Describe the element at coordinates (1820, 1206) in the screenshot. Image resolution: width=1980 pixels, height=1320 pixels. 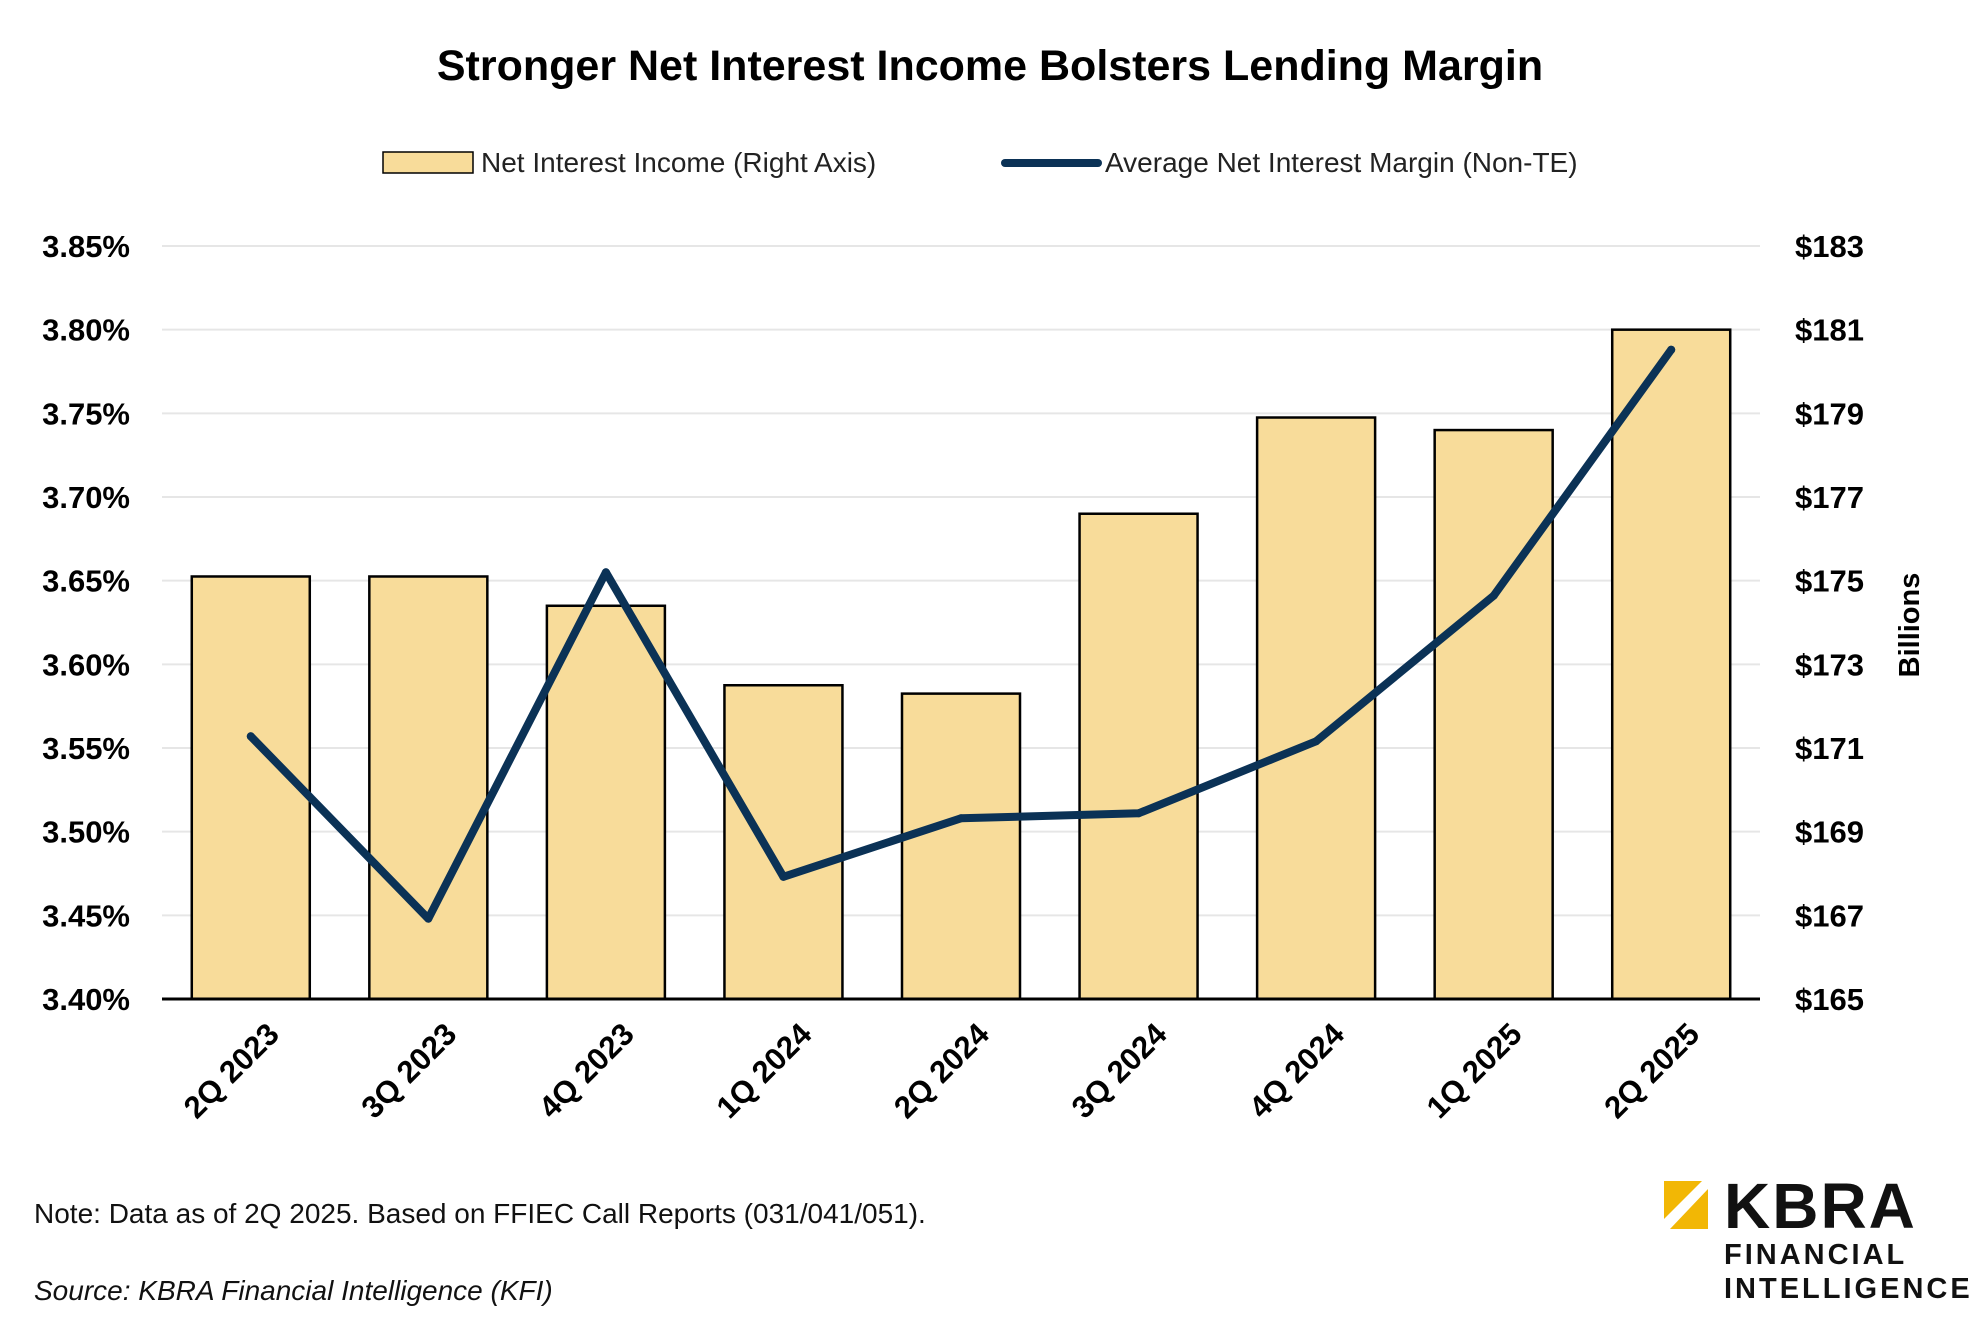
I see `logo-wordmark: KBRA` at that location.